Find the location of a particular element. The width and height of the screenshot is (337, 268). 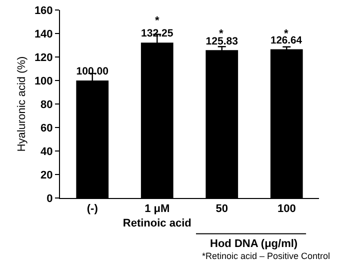

y-tick-label: 60 is located at coordinates (46, 128).